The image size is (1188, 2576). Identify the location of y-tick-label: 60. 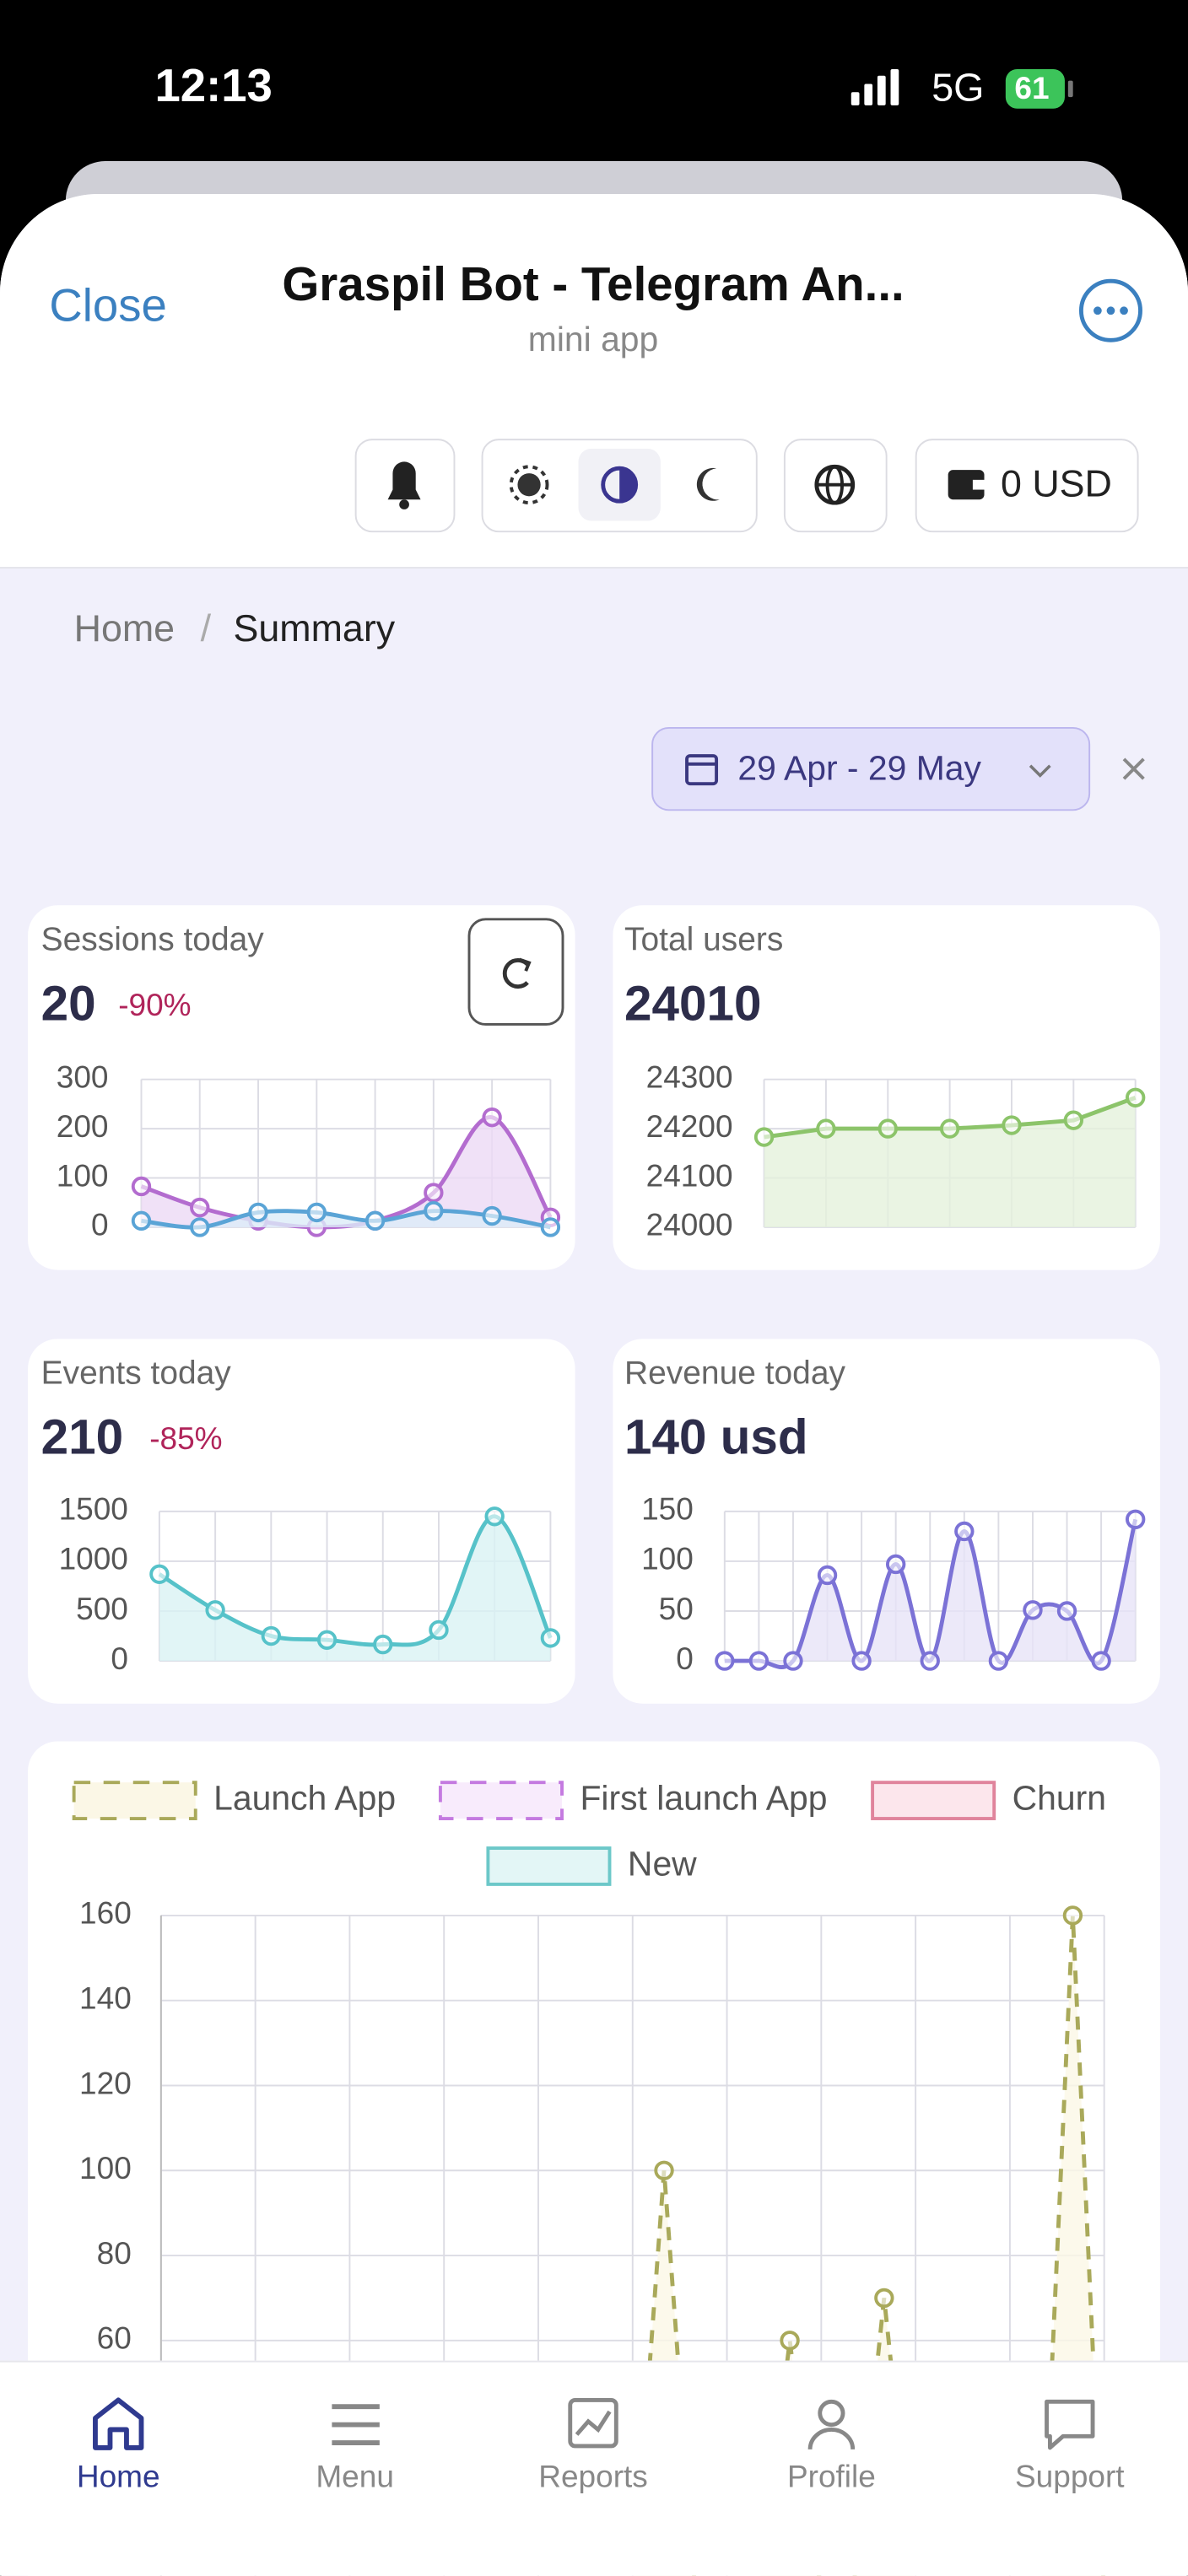
(114, 2338).